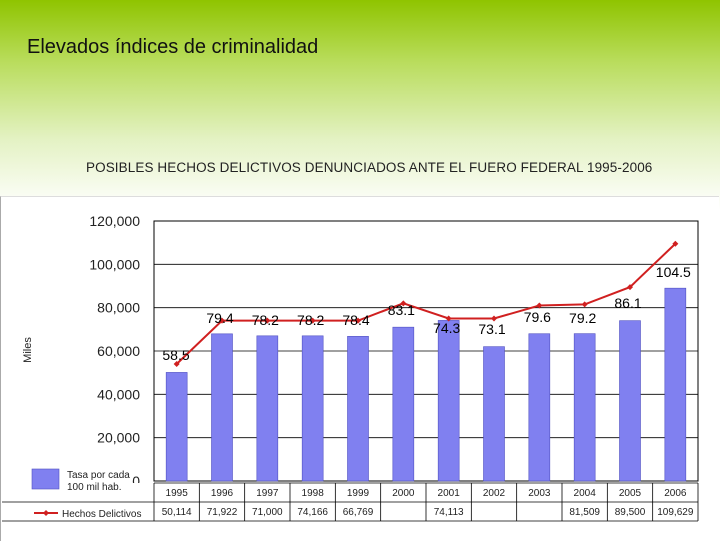 The image size is (720, 541). Describe the element at coordinates (312, 512) in the screenshot. I see `table-value-cell: 74,166` at that location.